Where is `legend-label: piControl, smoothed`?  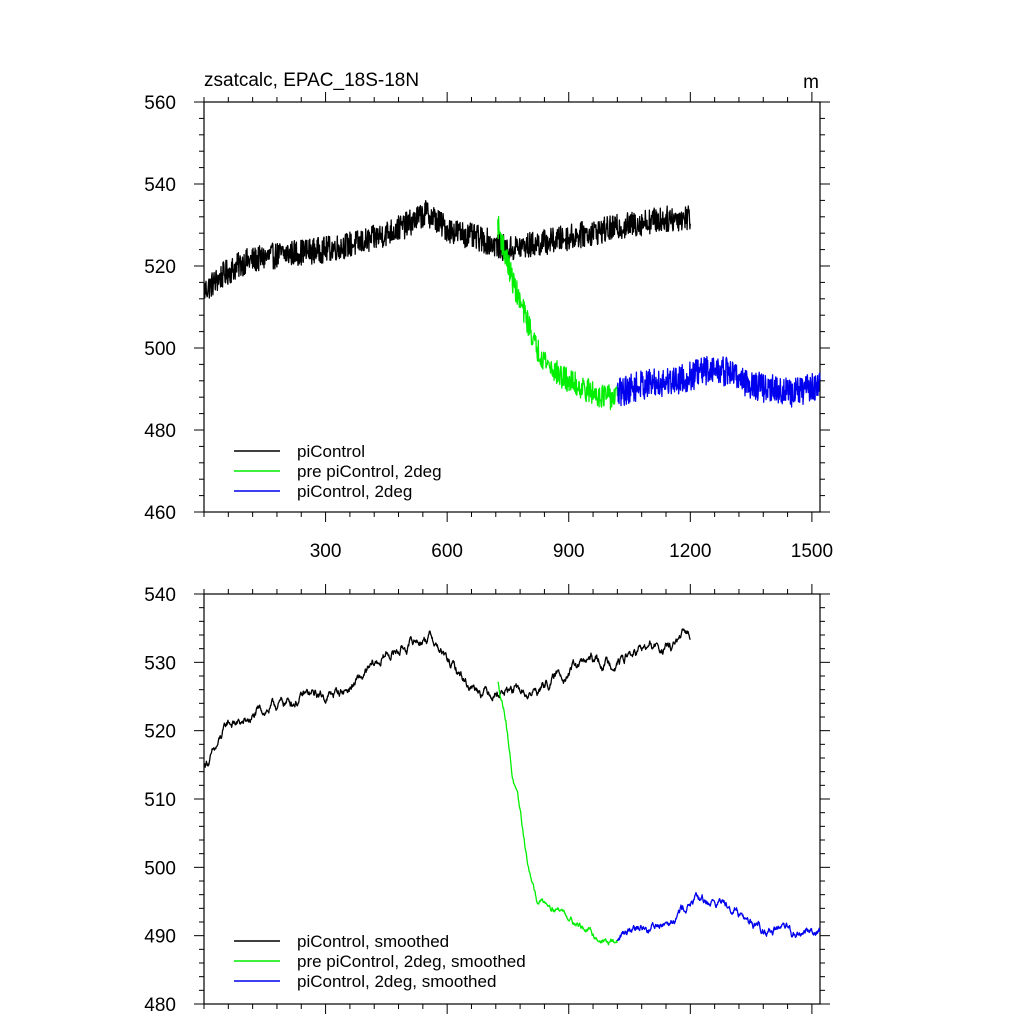
legend-label: piControl, smoothed is located at coordinates (373, 941).